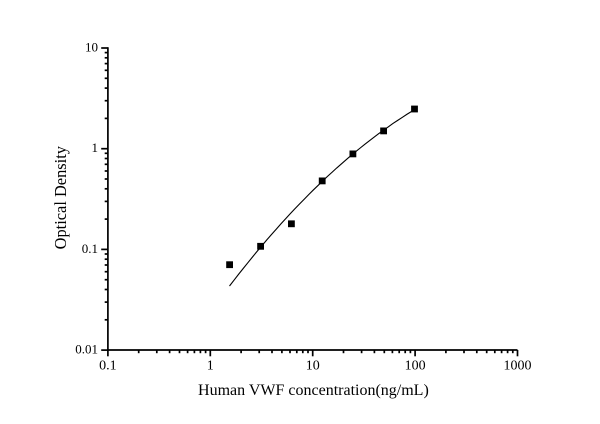 The width and height of the screenshot is (600, 424). What do you see at coordinates (313, 390) in the screenshot?
I see `svg-text: Human VWF concentration(ng/mL)` at bounding box center [313, 390].